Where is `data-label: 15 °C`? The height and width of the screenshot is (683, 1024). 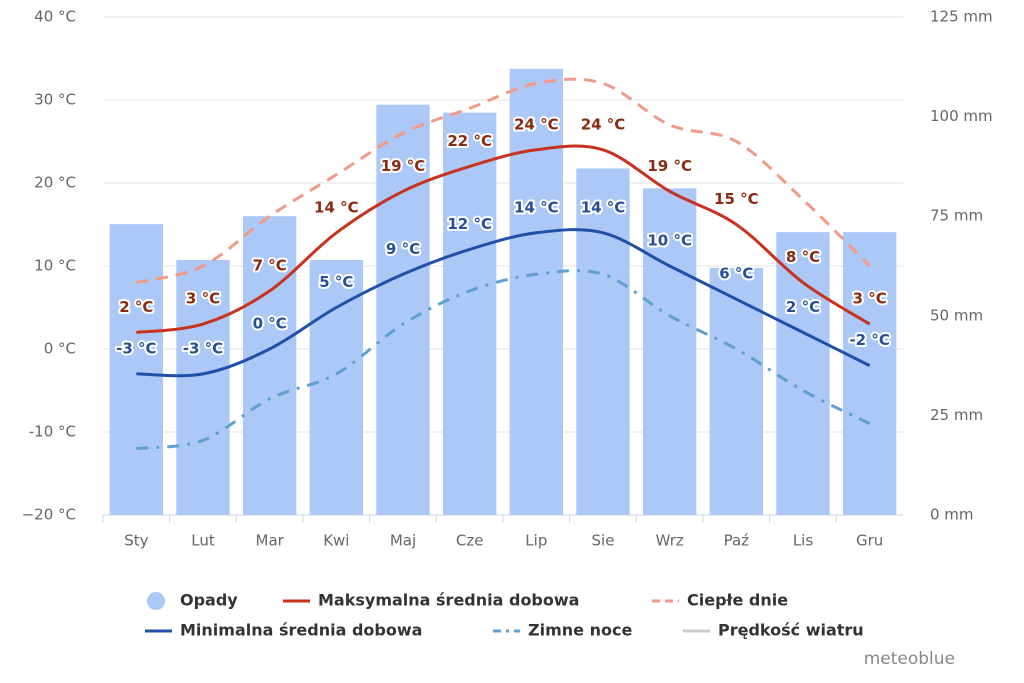
data-label: 15 °C is located at coordinates (736, 199).